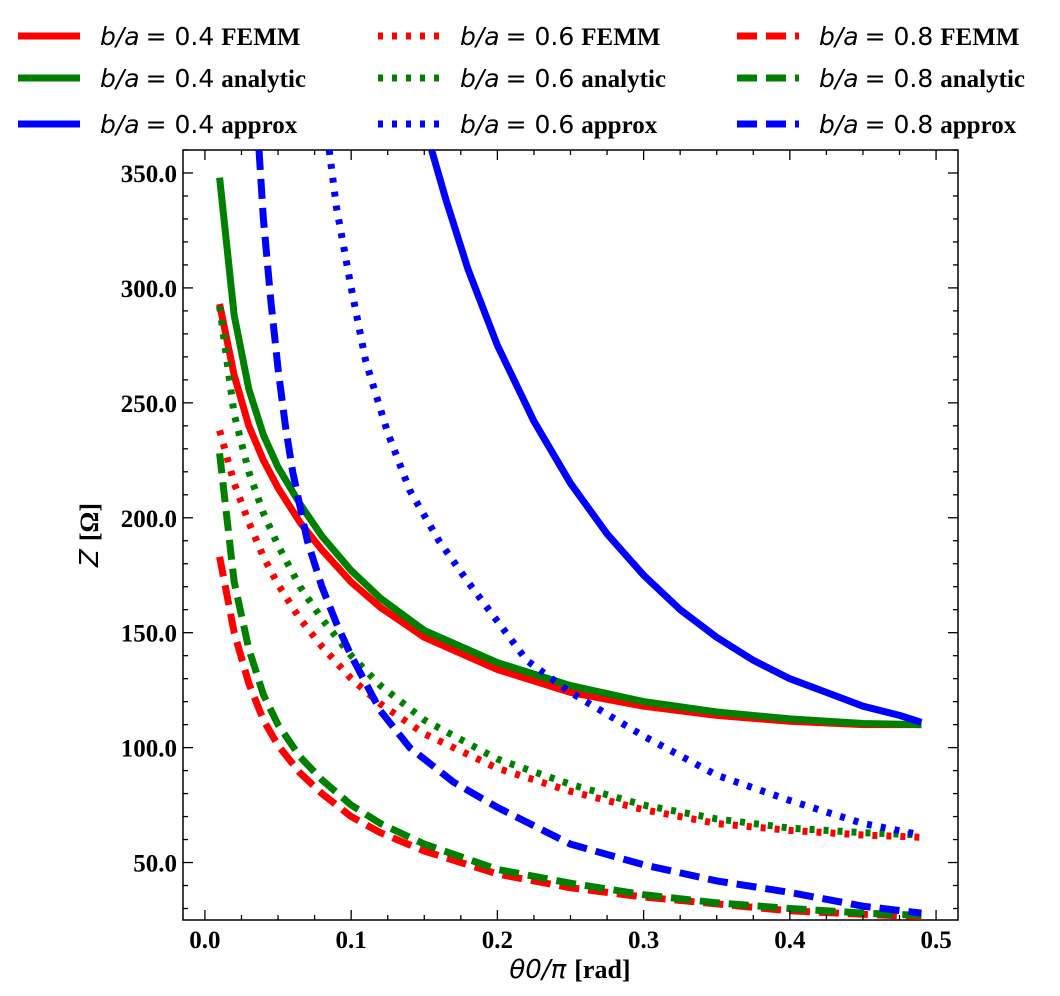  What do you see at coordinates (90, 558) in the screenshot?
I see `y-axis-title-math: Z` at bounding box center [90, 558].